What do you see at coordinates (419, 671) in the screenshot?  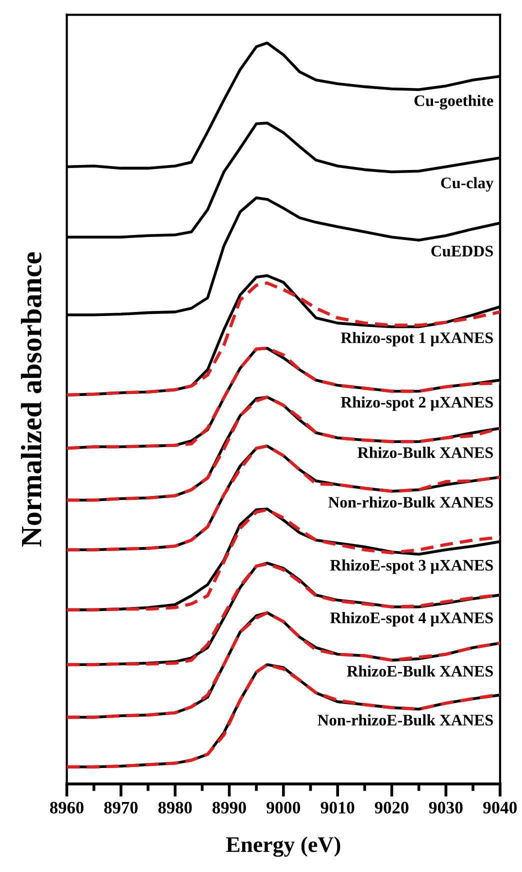 I see `series-label: RhizoE-Bulk XANES` at bounding box center [419, 671].